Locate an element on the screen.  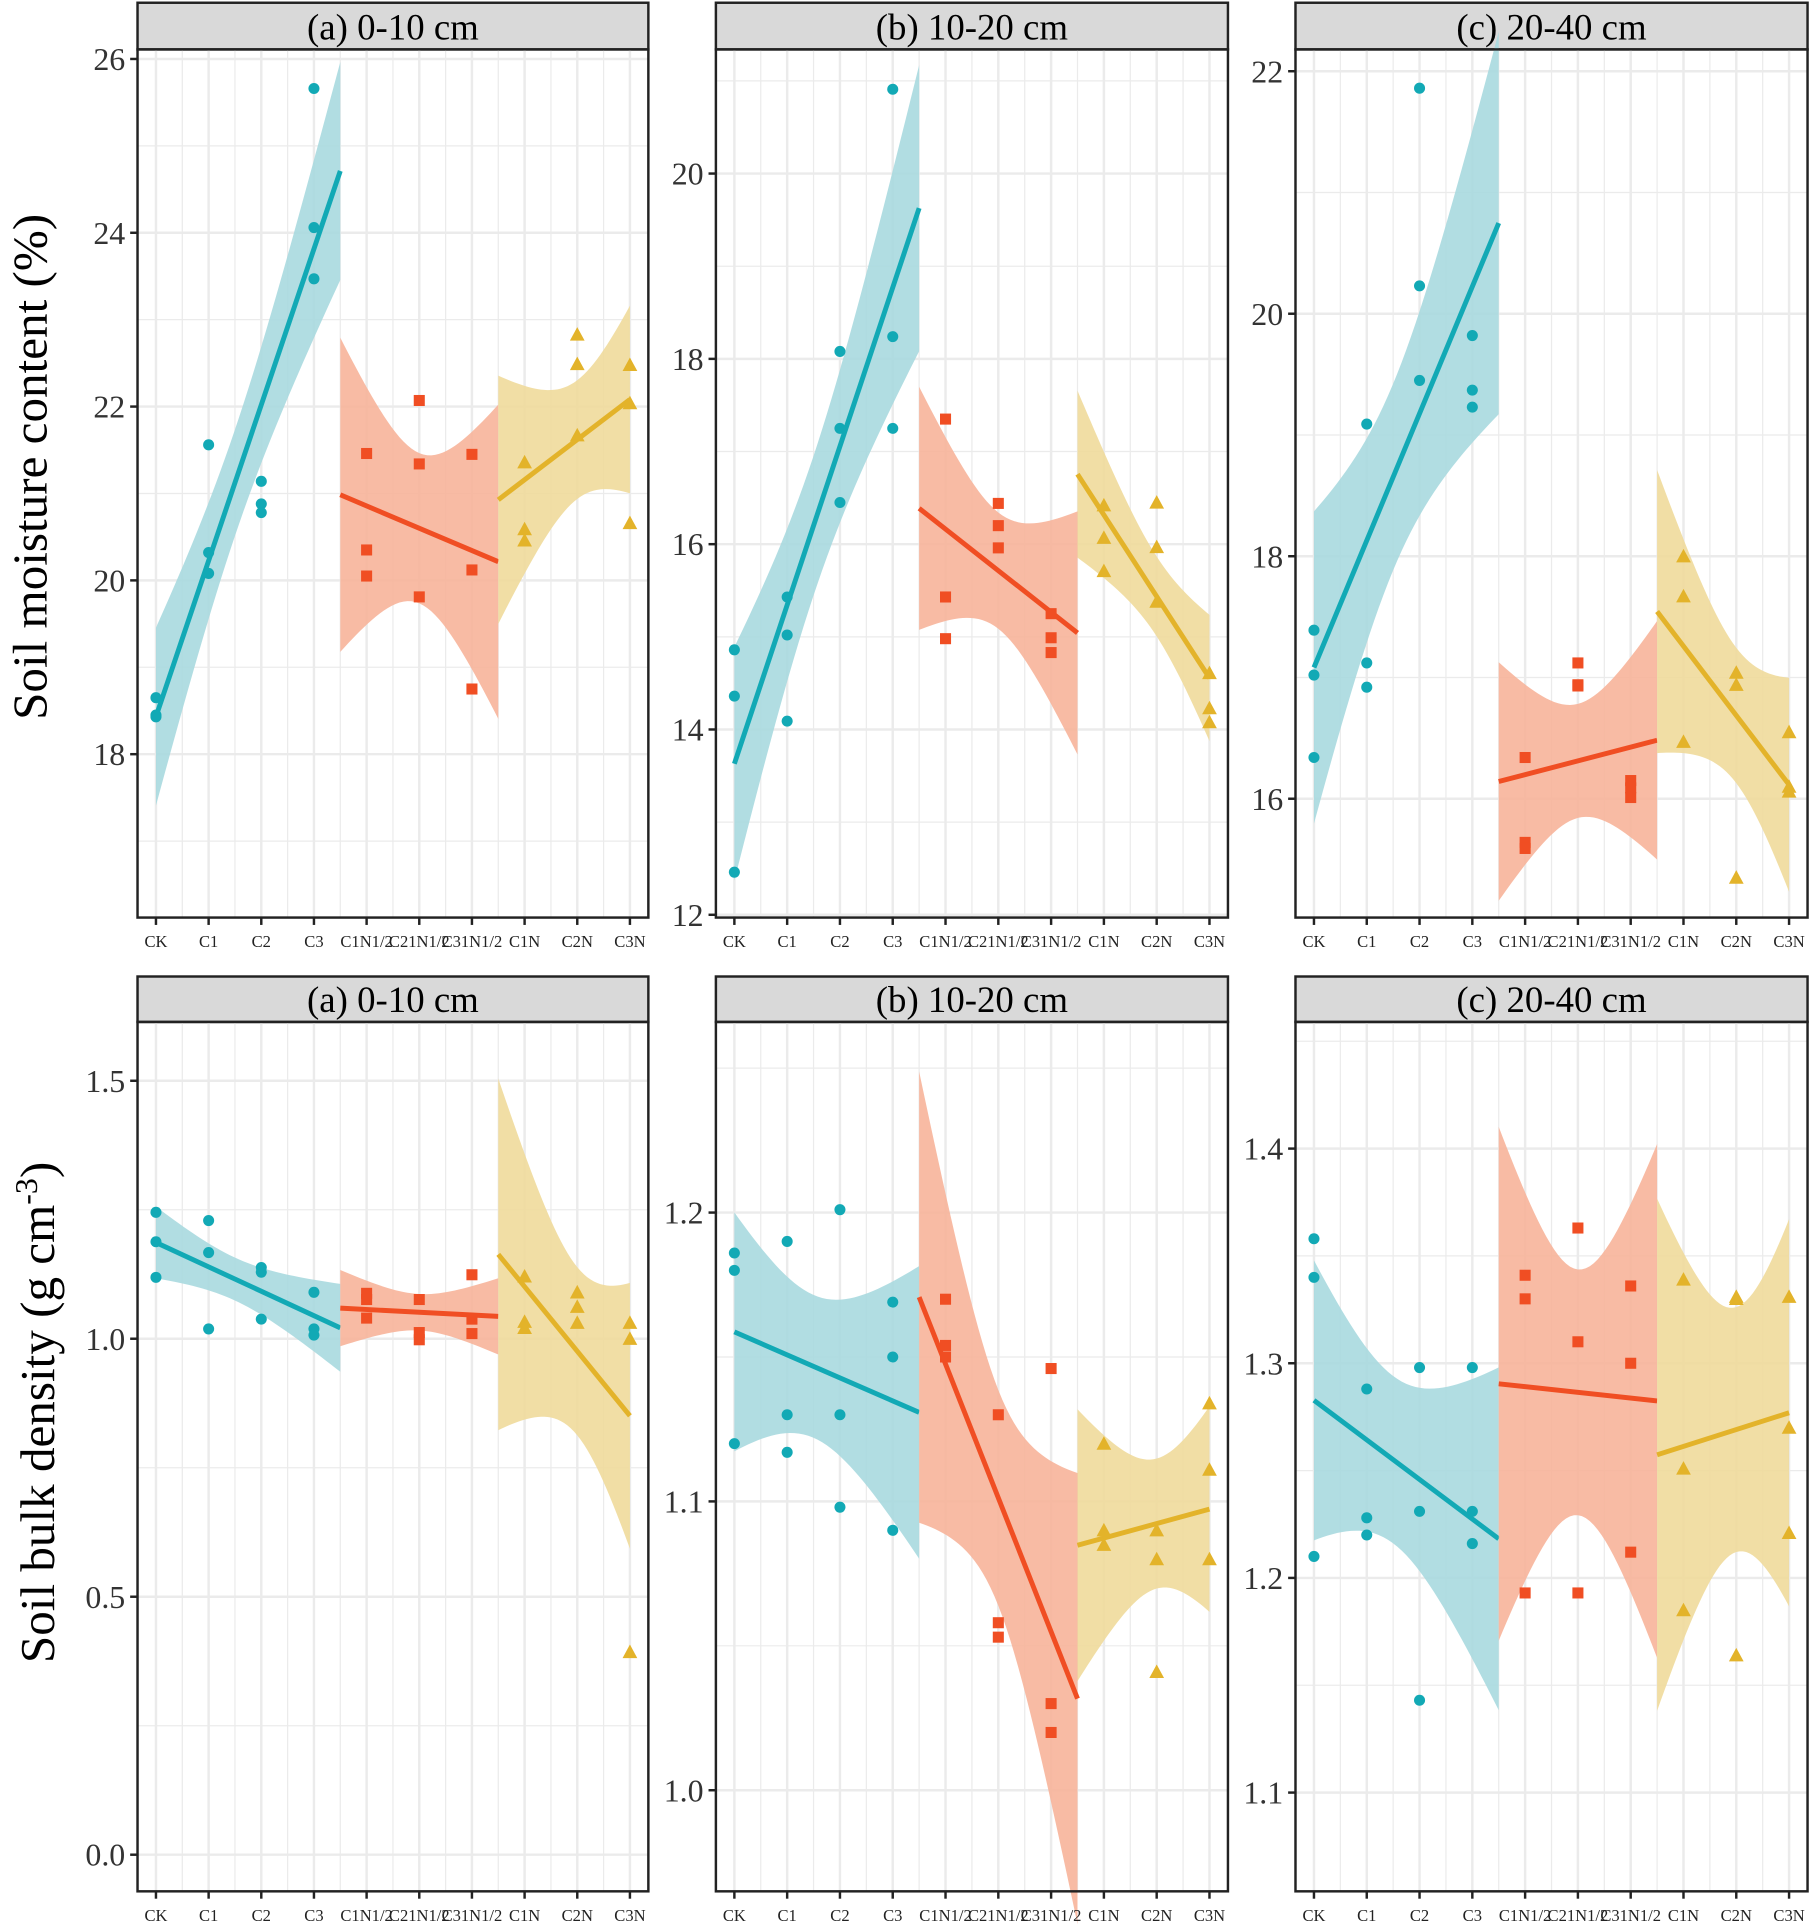
x-tick-label: C3 is located at coordinates (1472, 941).